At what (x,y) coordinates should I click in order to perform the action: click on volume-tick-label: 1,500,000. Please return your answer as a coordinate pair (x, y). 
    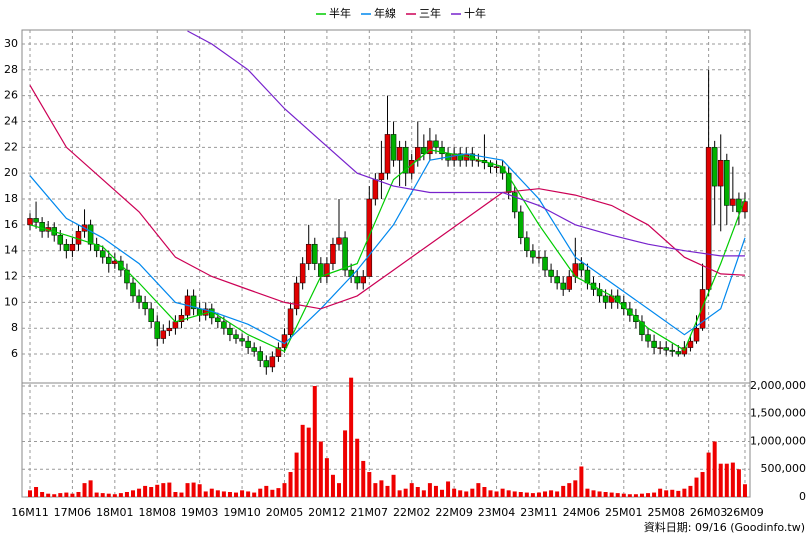
    Looking at the image, I should click on (778, 413).